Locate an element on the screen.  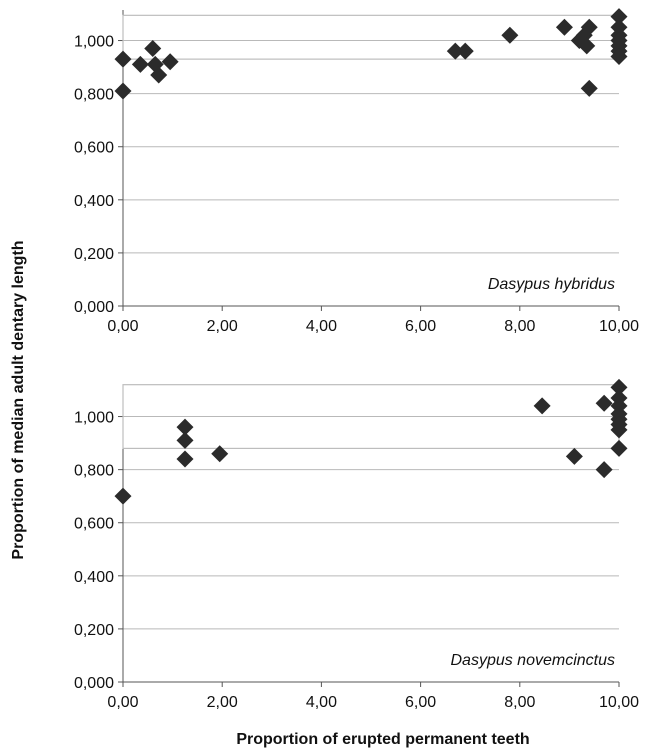
x-axis-title: Proportion of erupted permanent teeth is located at coordinates (382, 739).